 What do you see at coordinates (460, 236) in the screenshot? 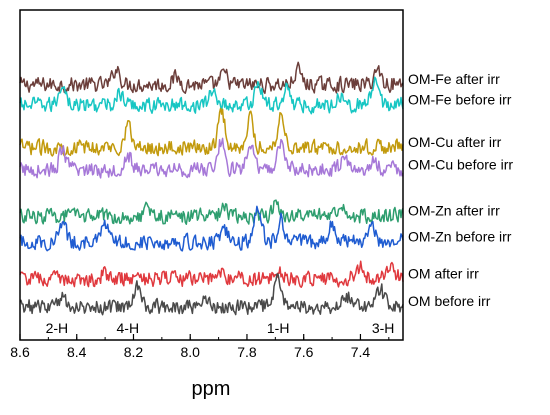
I see `series-label: OM-Zn before irr` at bounding box center [460, 236].